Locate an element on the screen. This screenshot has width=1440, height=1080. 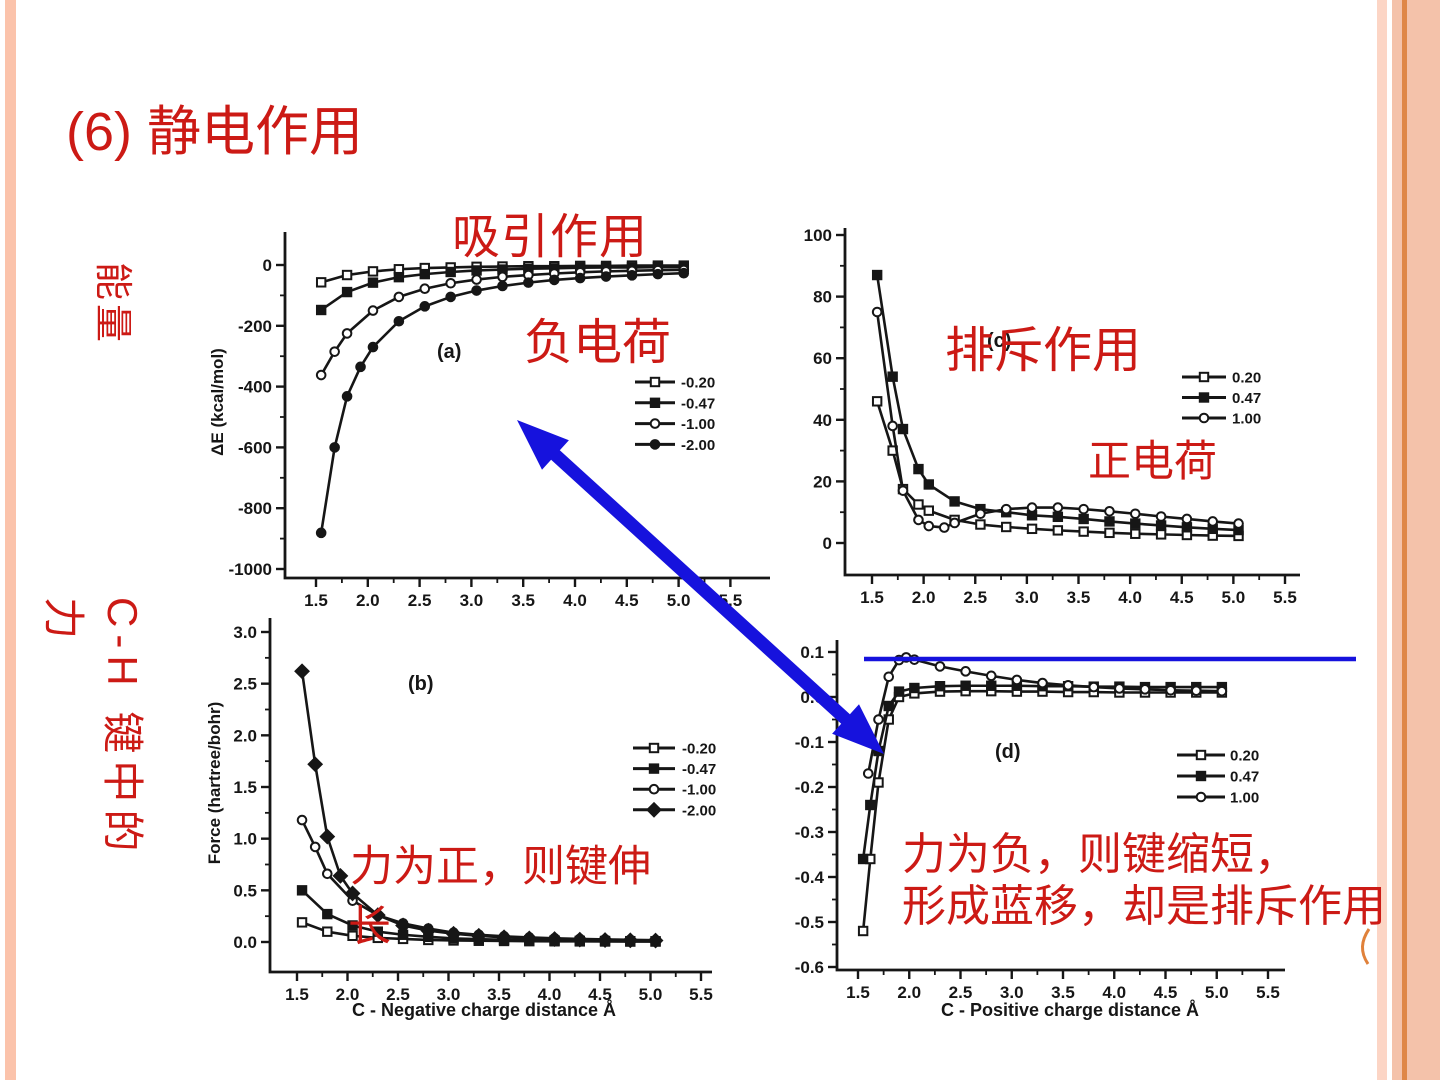
annotation-bond-shrink-1: 力为负，则键缩短， is located at coordinates (1100, 854).